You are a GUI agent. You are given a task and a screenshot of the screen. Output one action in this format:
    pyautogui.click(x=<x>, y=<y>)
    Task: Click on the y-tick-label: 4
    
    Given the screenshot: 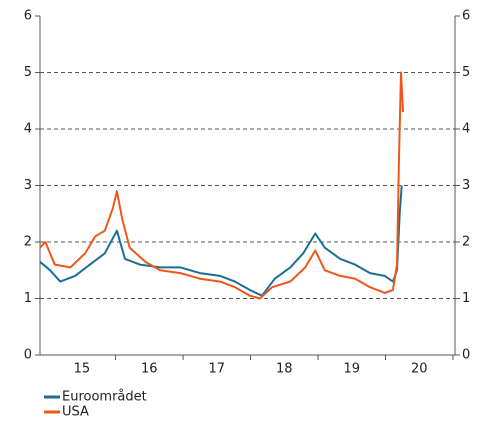 What is the action you would take?
    pyautogui.click(x=28, y=129)
    